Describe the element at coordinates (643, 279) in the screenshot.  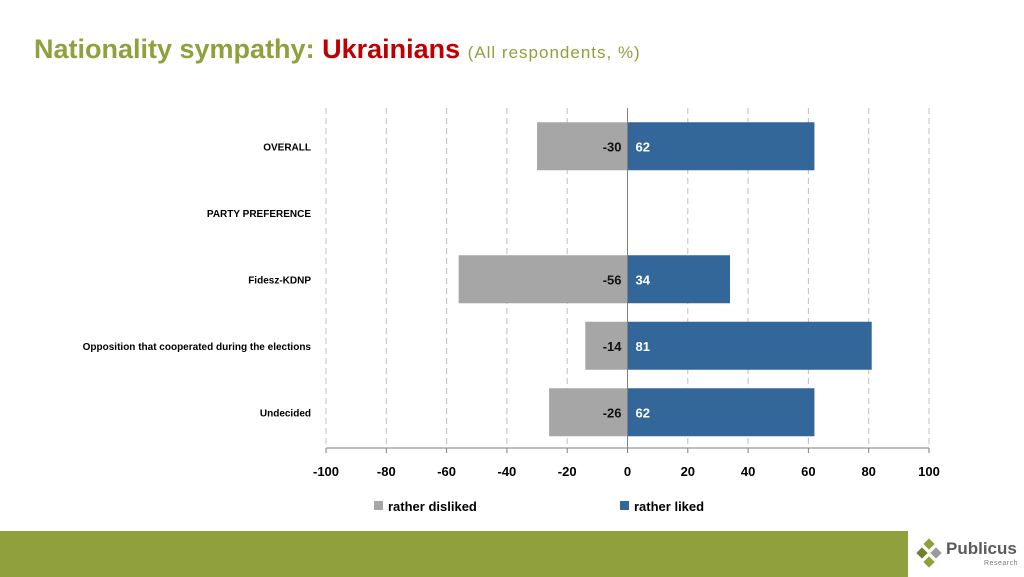
I see `data-label-liked: 34` at that location.